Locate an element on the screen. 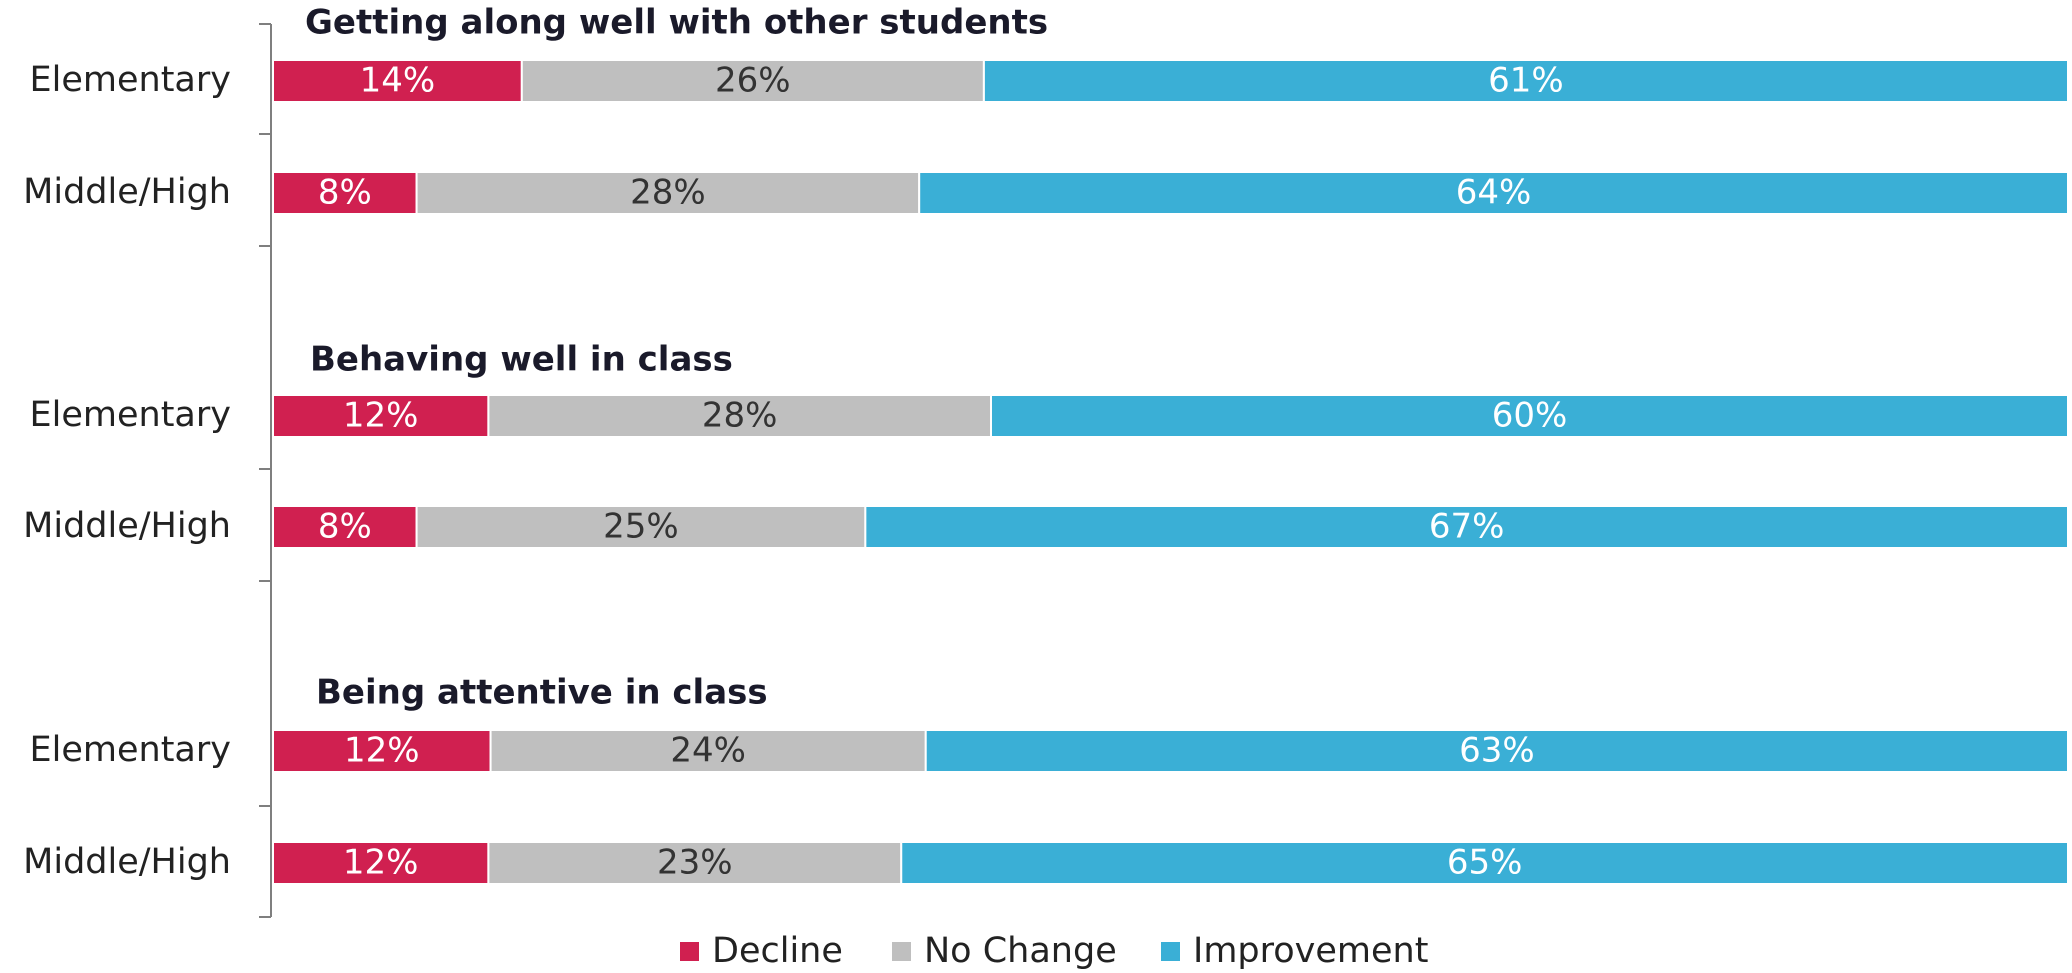 This screenshot has height=973, width=2072. value-label: 63% is located at coordinates (1497, 751).